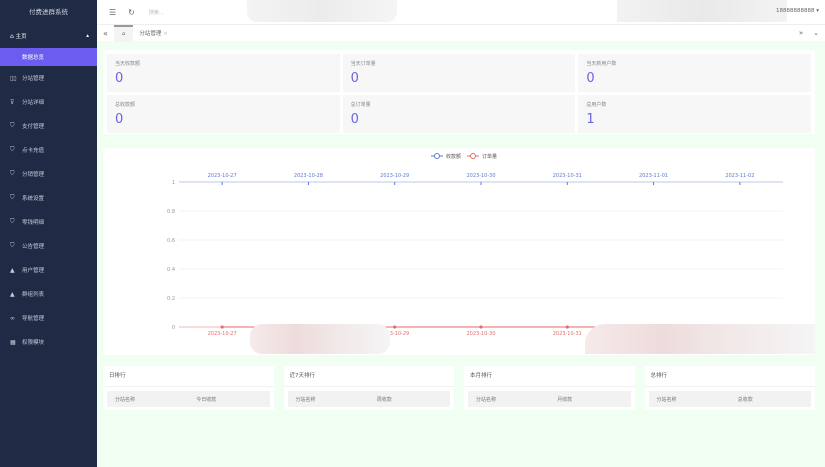 The width and height of the screenshot is (825, 467). What do you see at coordinates (48, 318) in the screenshot?
I see `sidebar-item: ∞ 导航管理` at bounding box center [48, 318].